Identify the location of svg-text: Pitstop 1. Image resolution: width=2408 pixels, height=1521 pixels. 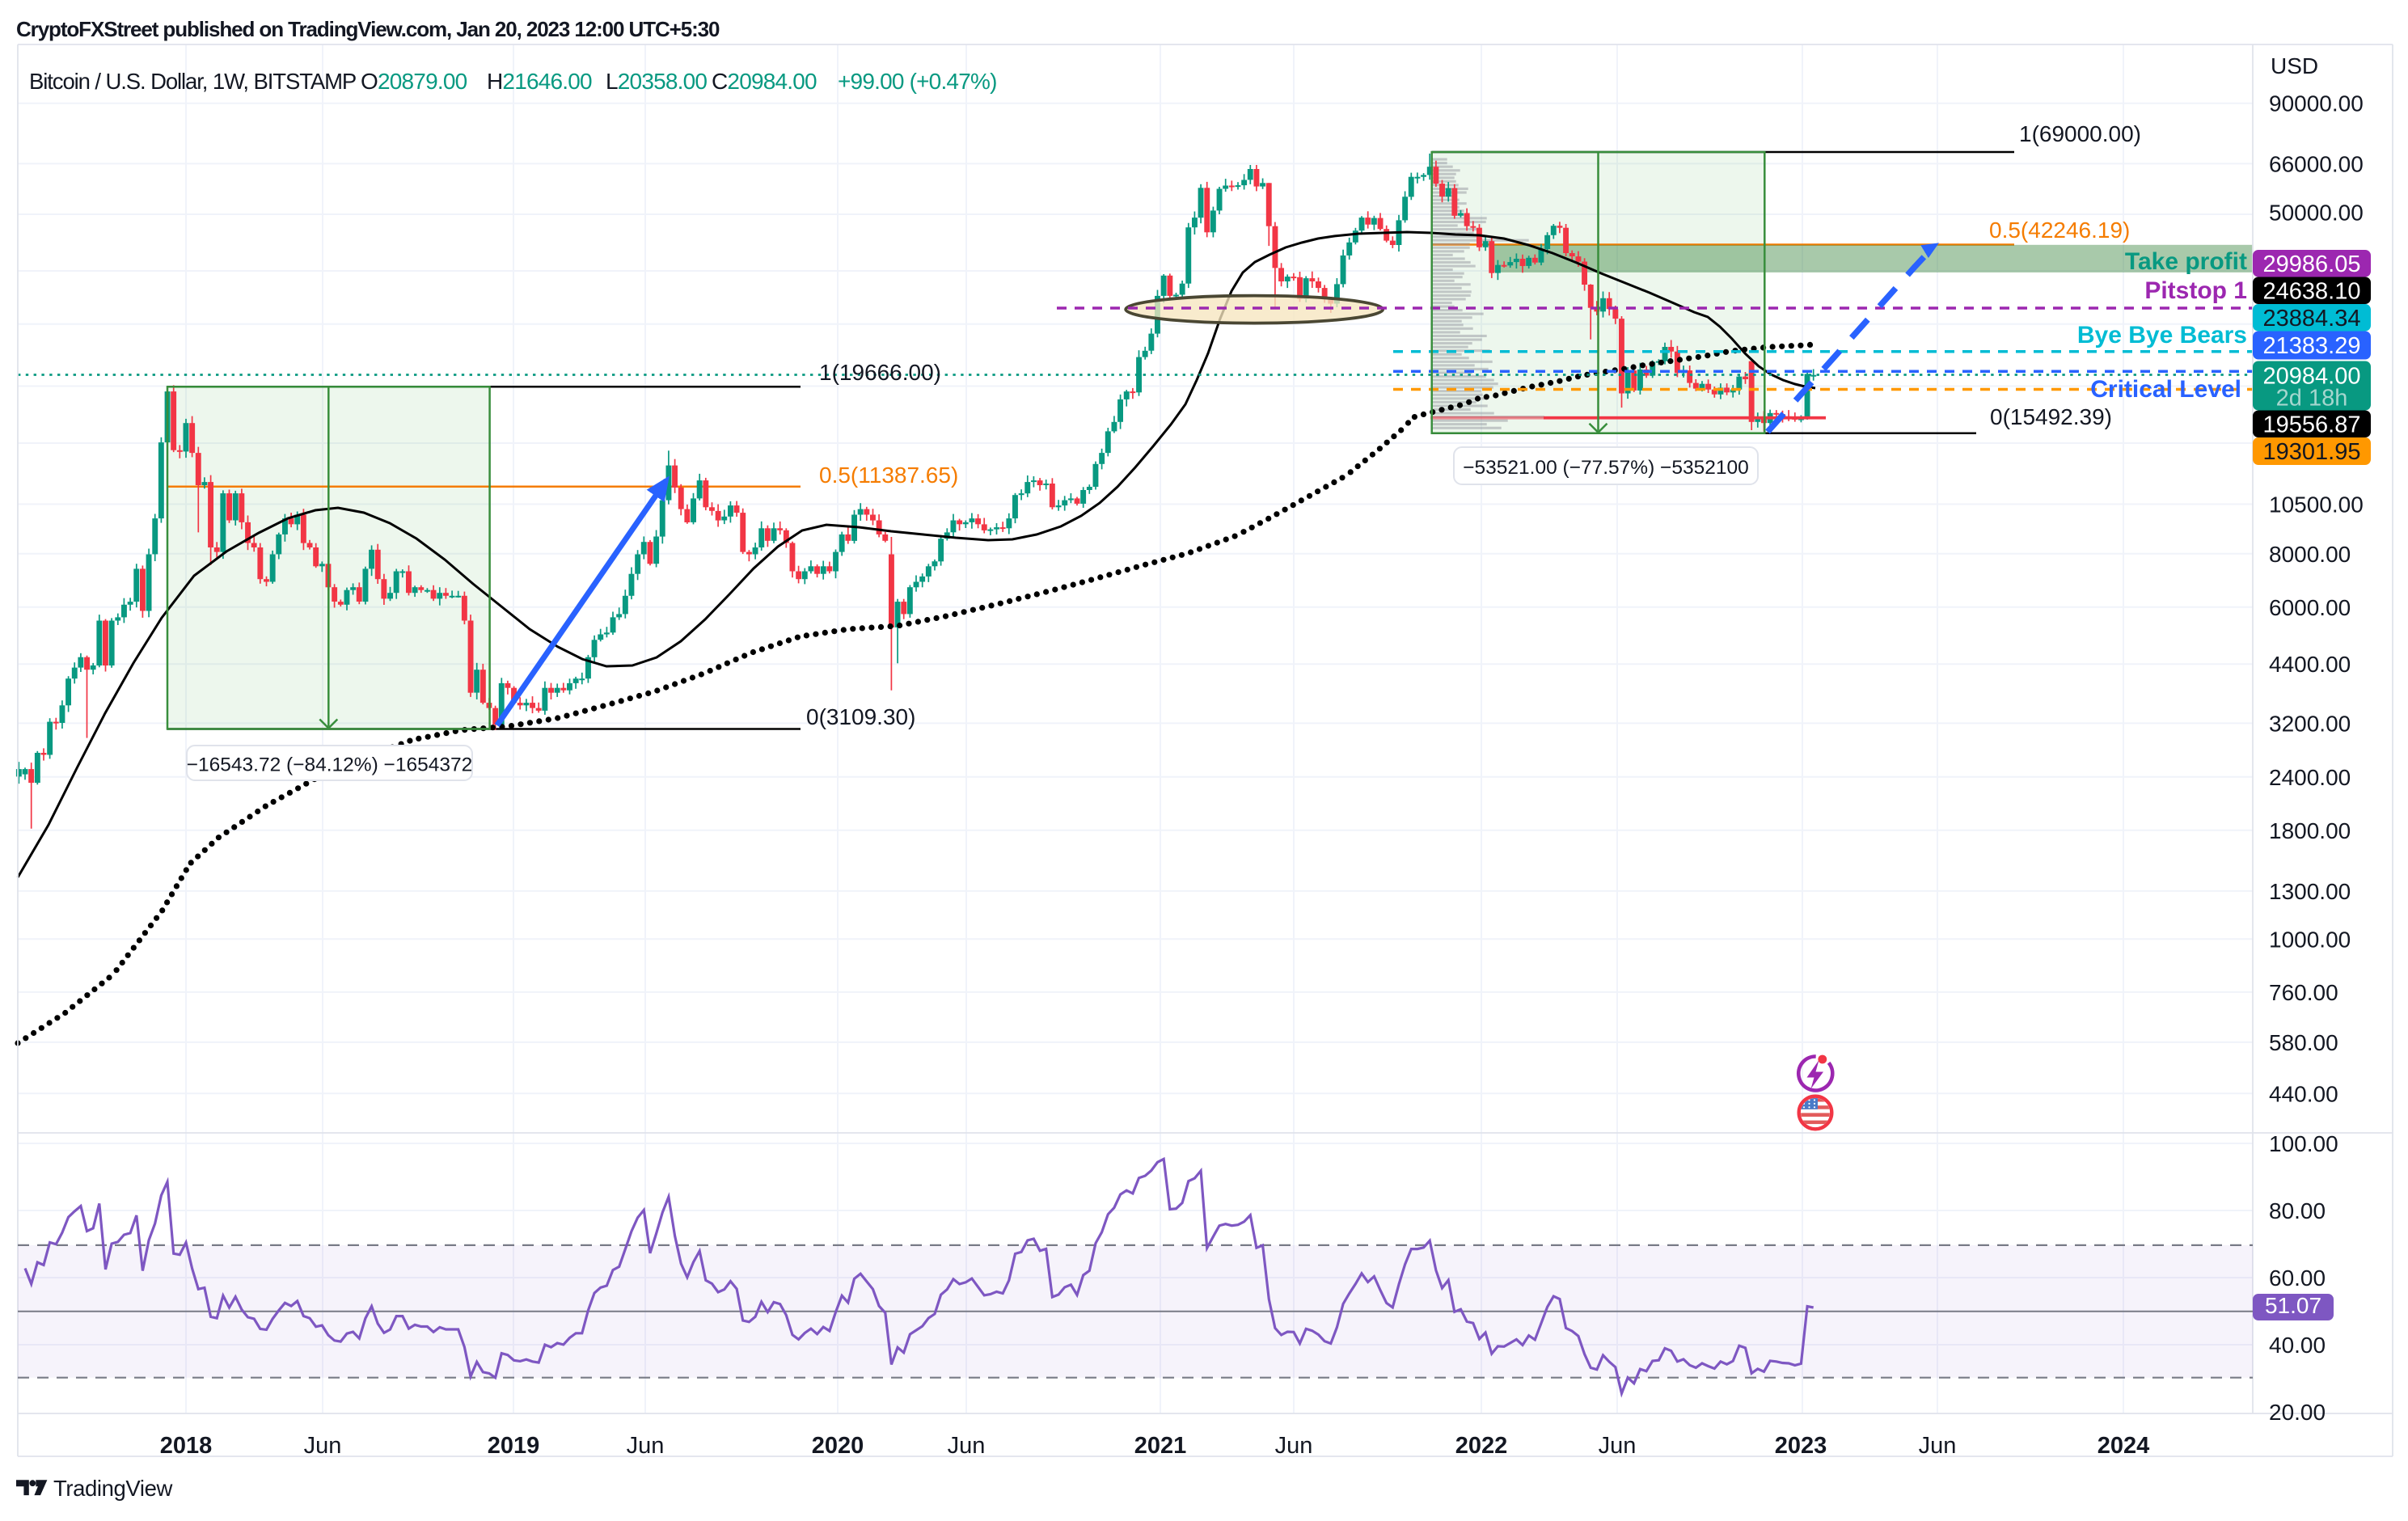
(2195, 290).